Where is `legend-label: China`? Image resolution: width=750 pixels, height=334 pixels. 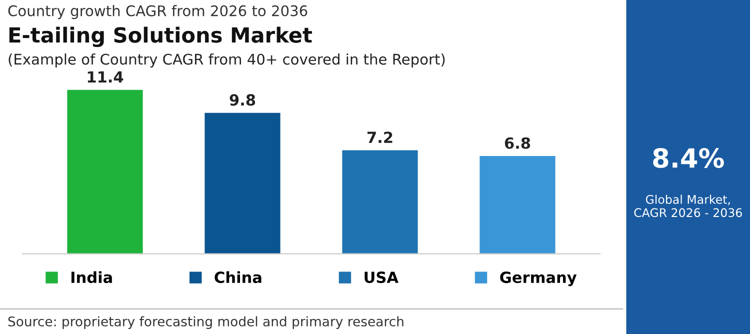
legend-label: China is located at coordinates (238, 277).